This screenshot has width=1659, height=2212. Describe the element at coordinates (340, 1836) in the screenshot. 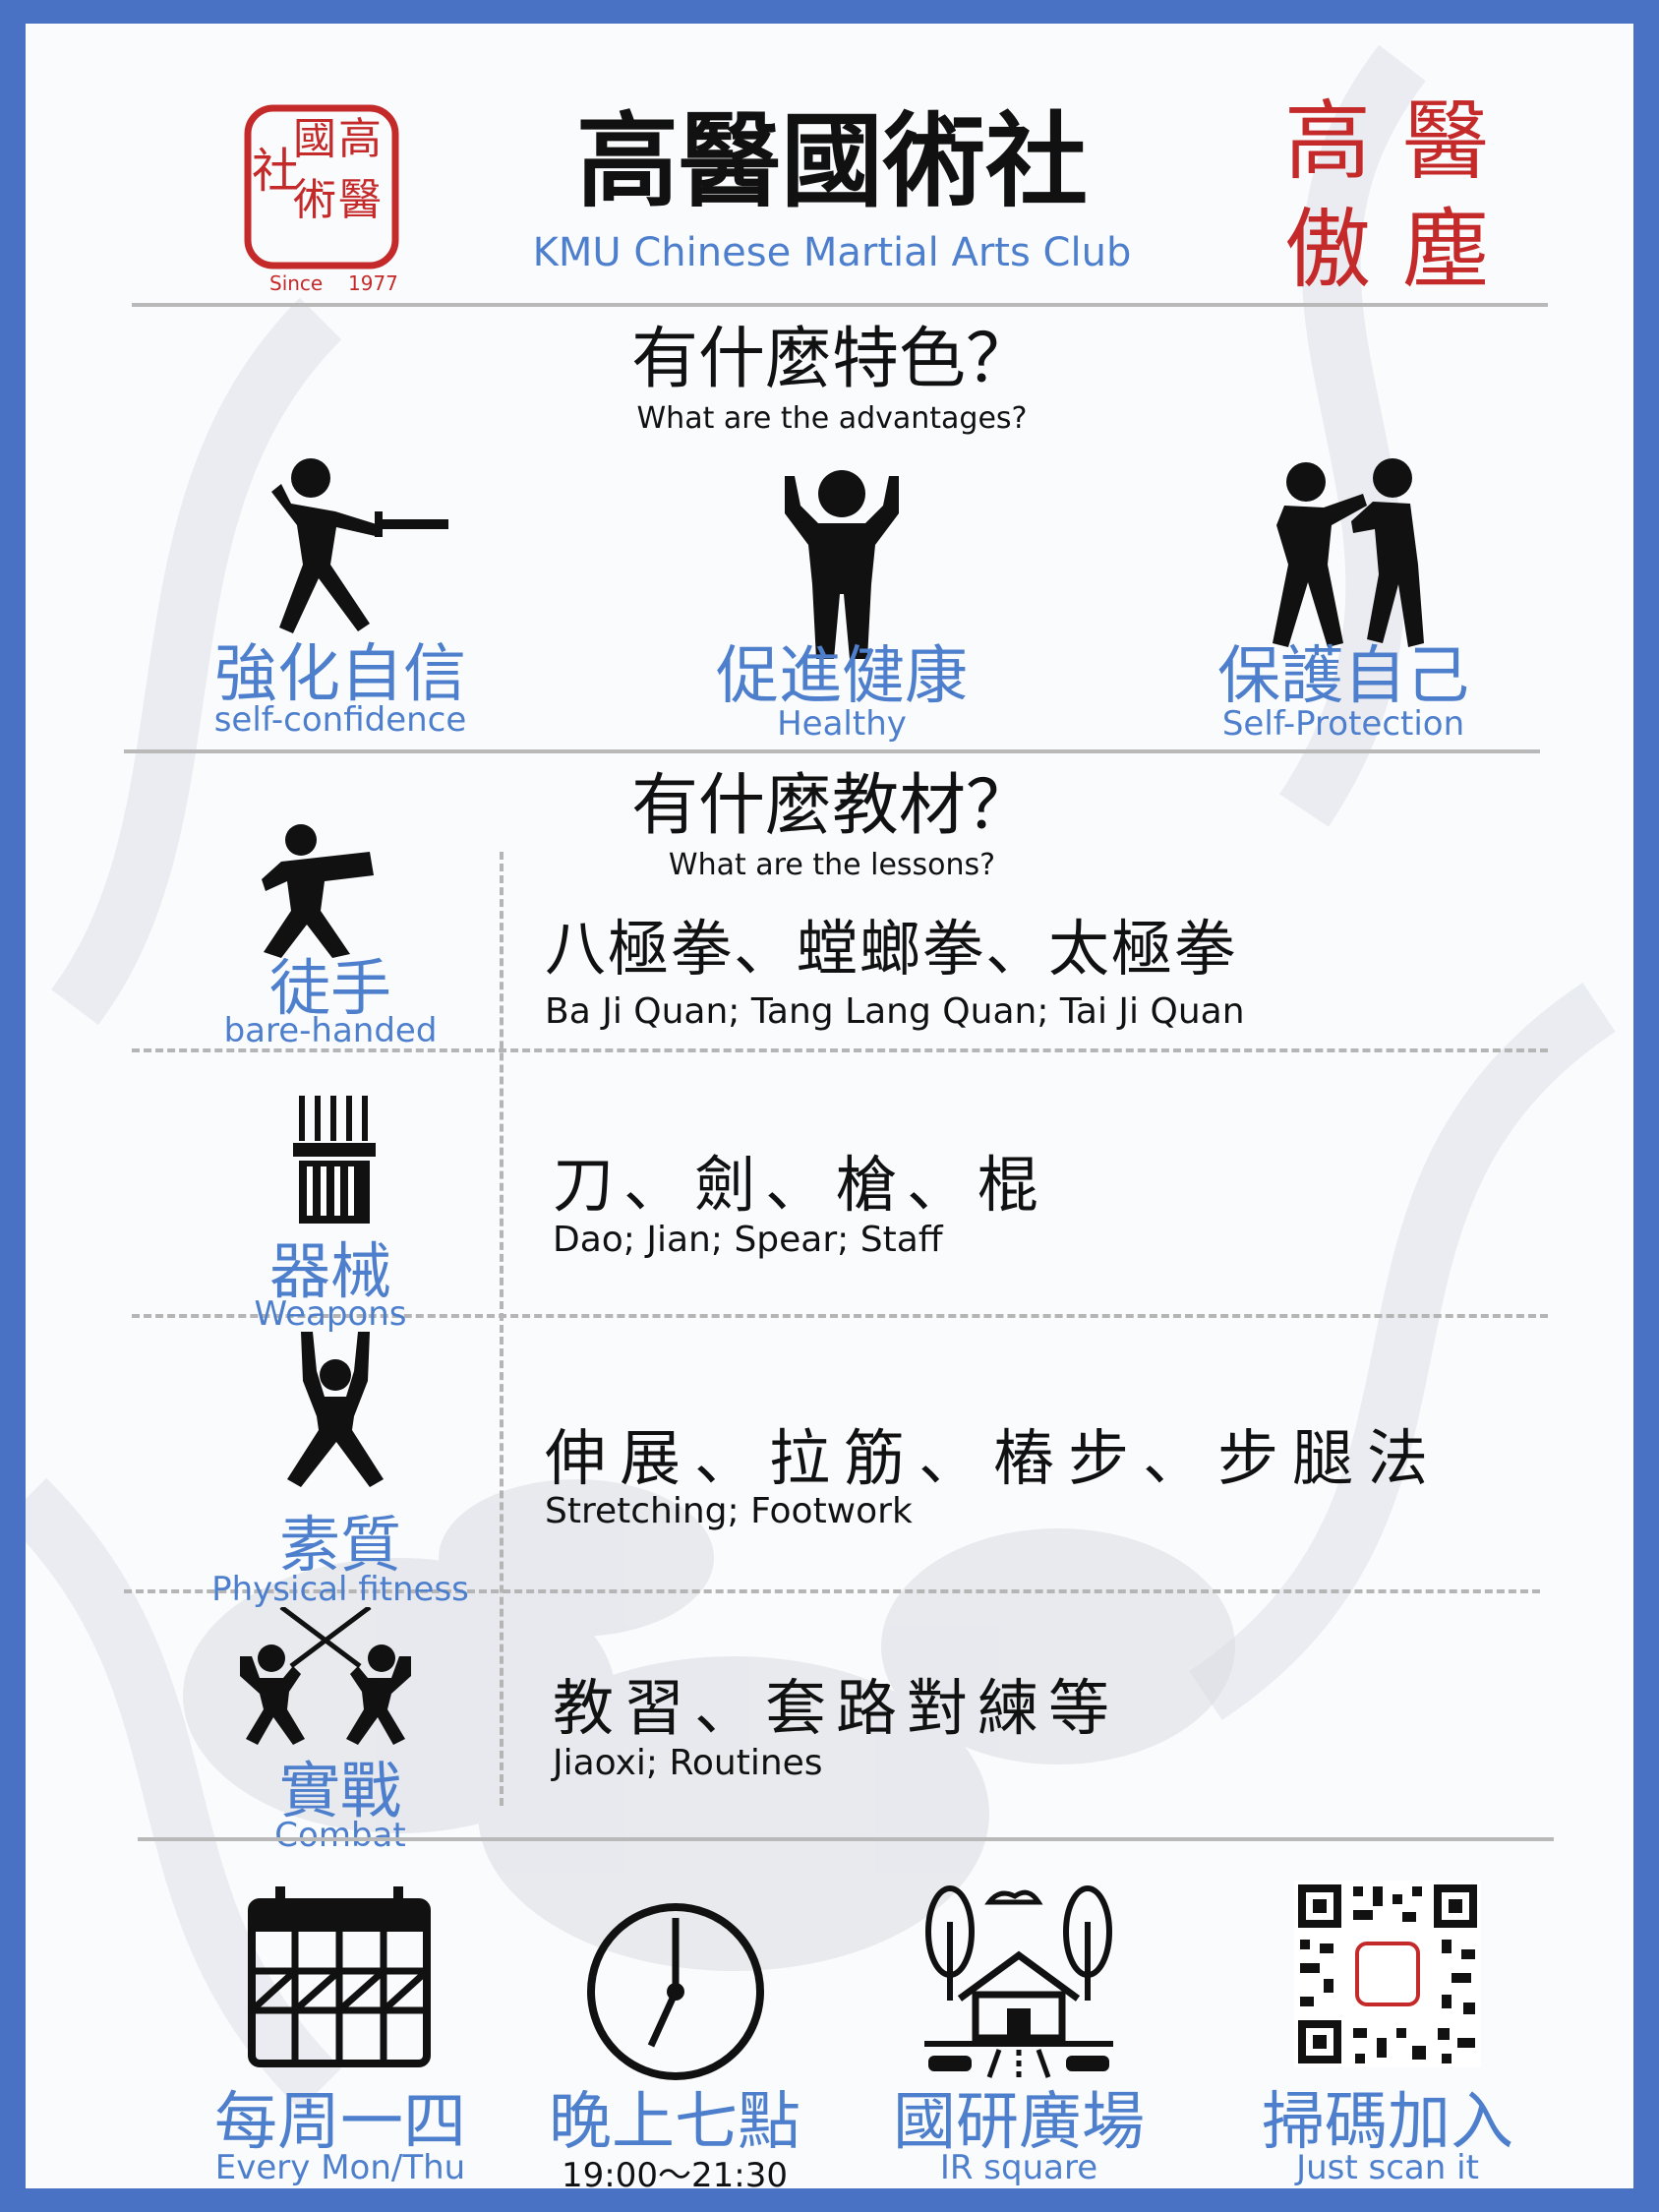

I see `lesson-category-en-4: Combat` at that location.